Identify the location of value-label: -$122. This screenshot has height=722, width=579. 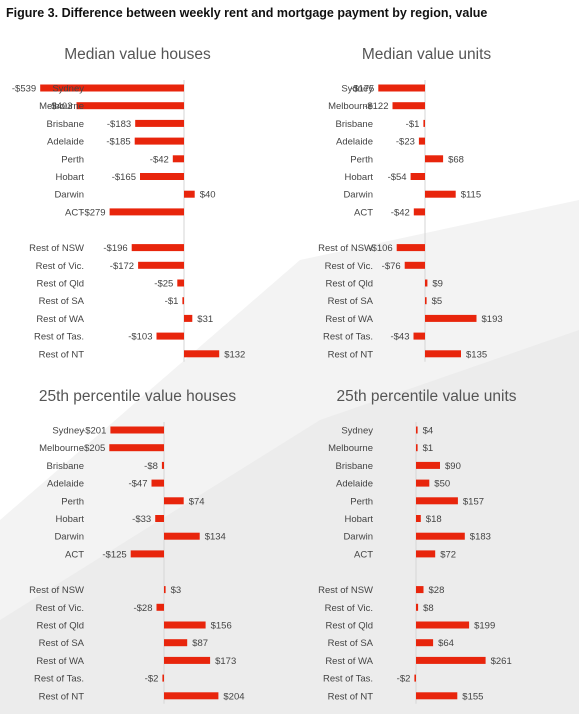
(376, 106).